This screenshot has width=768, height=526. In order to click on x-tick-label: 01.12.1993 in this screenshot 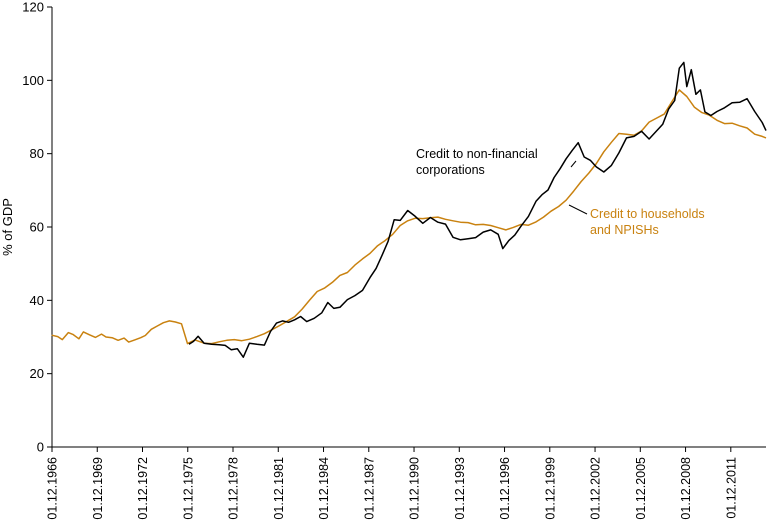, I will do `click(460, 488)`.